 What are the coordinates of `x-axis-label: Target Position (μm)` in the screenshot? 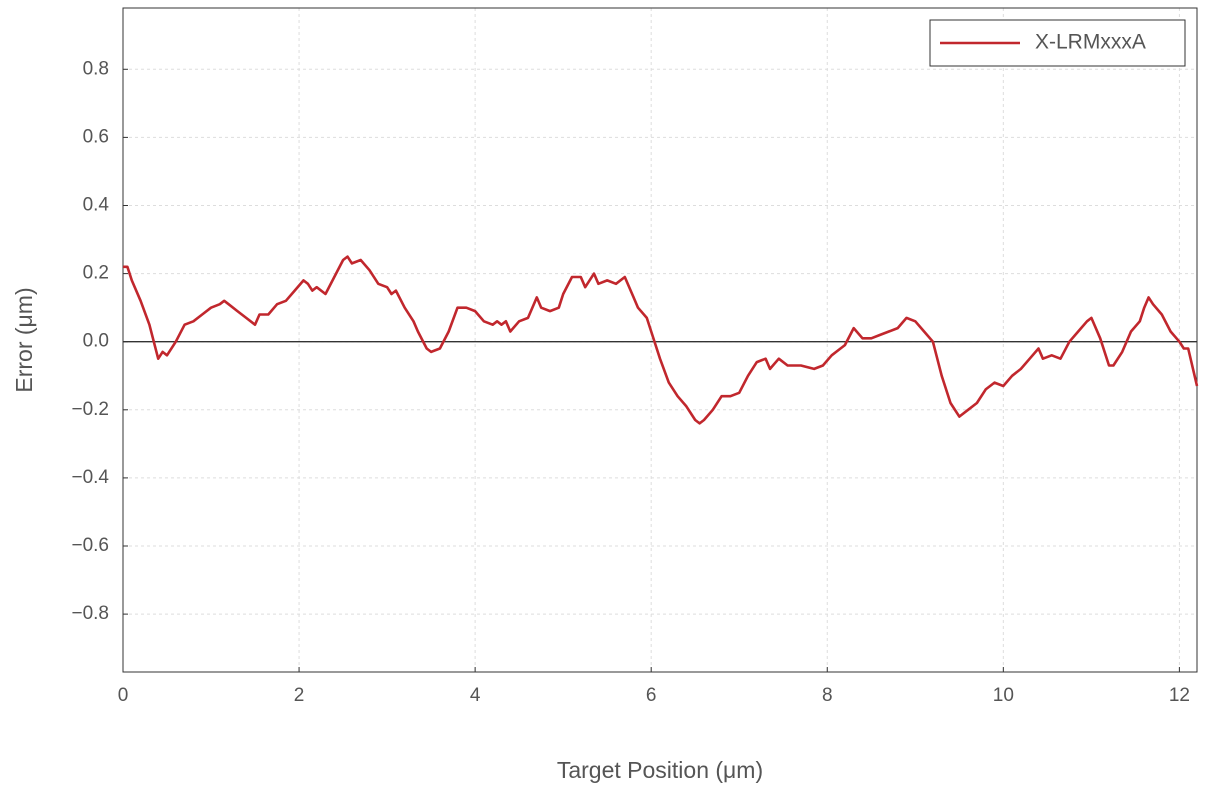 It's located at (660, 770).